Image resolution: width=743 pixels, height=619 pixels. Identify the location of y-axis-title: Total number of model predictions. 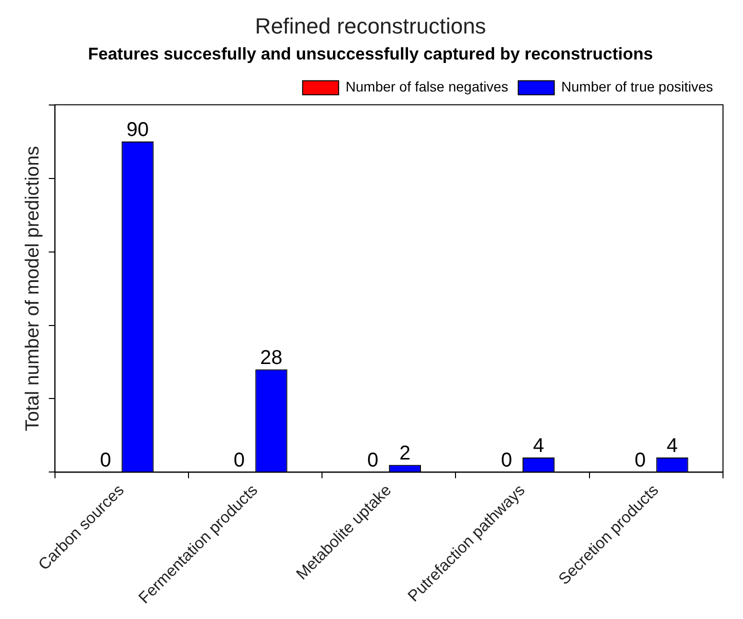
(33, 289).